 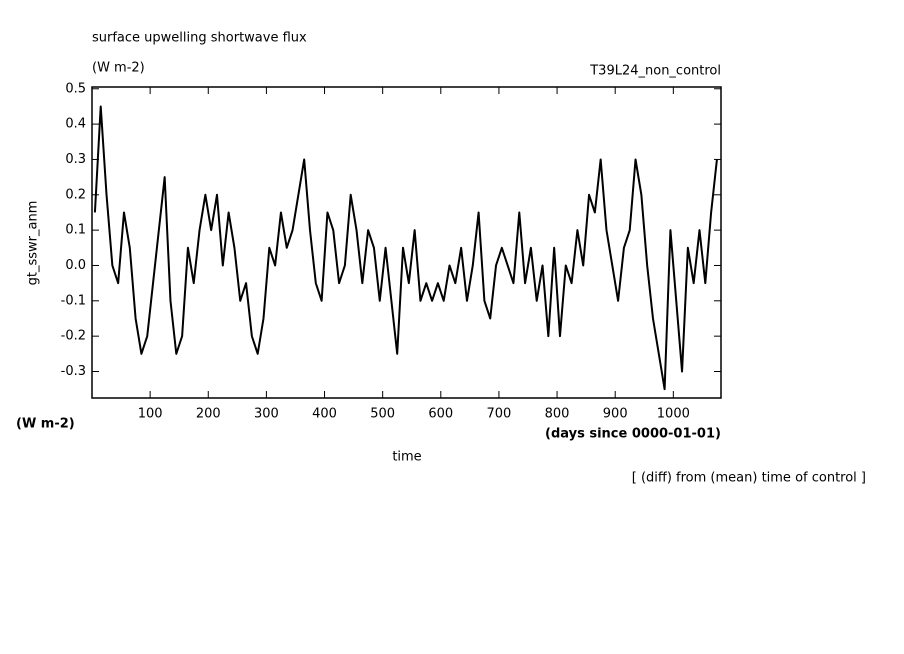 What do you see at coordinates (382, 414) in the screenshot?
I see `x-tick-label: 500` at bounding box center [382, 414].